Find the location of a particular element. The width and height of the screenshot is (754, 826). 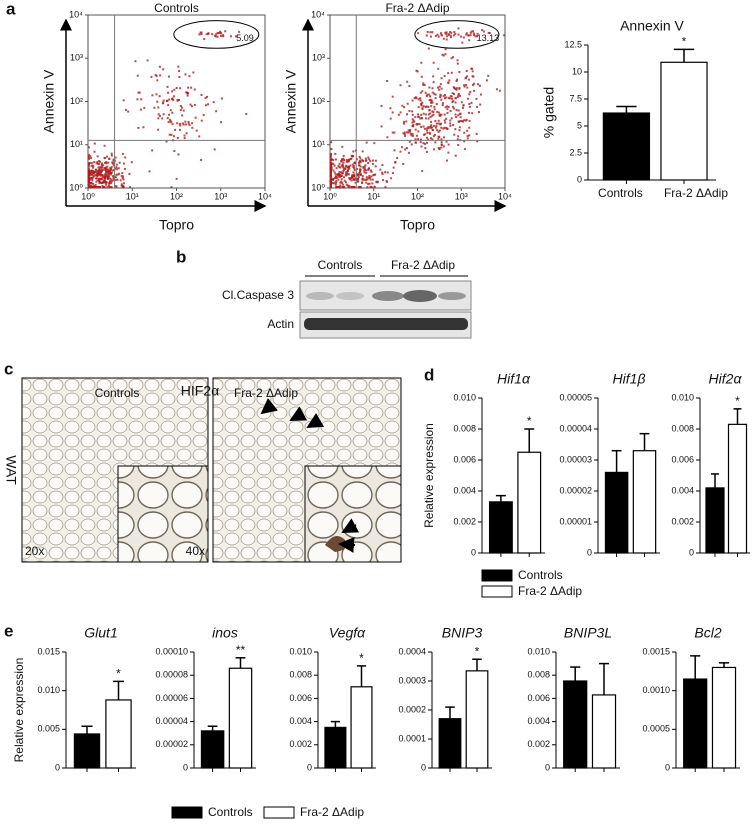

y-tick-label: 0.010 is located at coordinates (682, 397).